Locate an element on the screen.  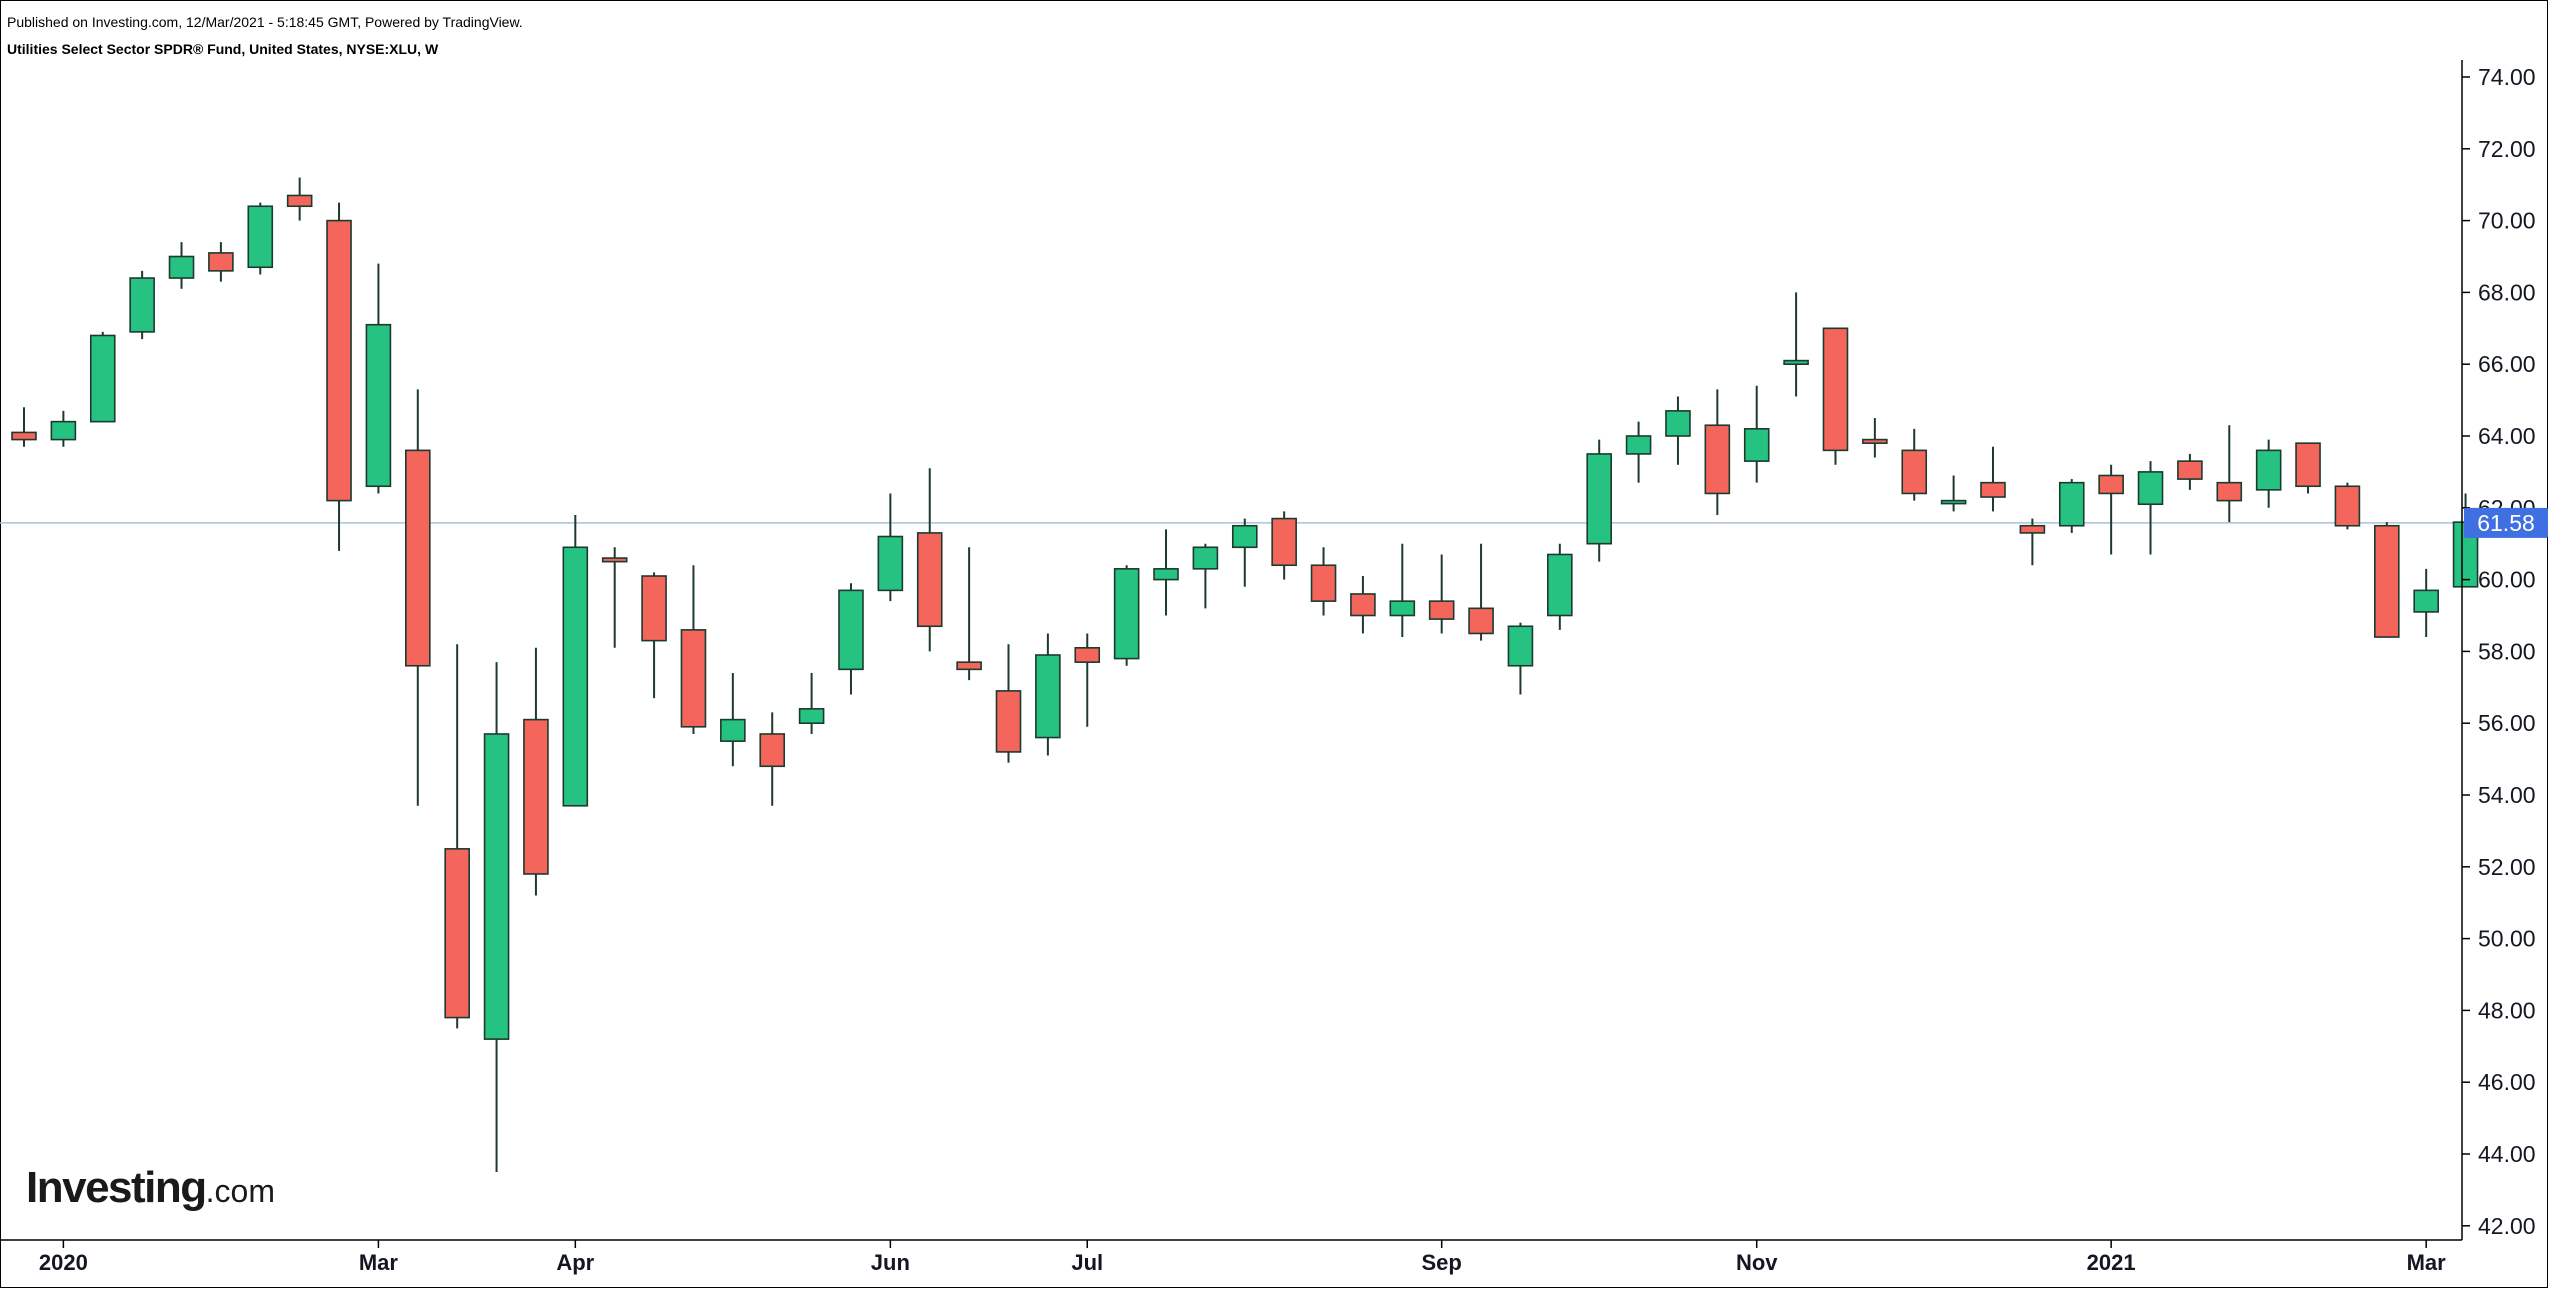
y-tick-label: 56.00 is located at coordinates (2507, 723).